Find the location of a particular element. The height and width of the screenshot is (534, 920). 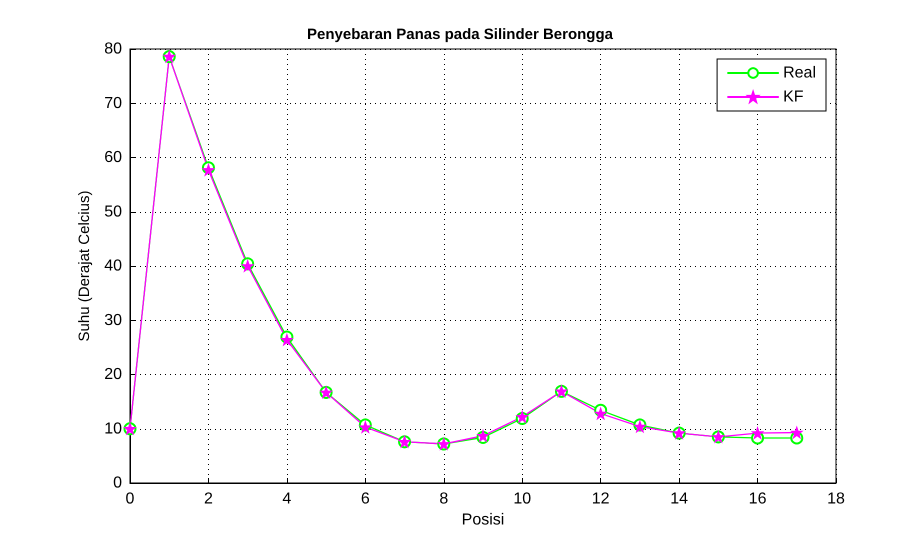

x-tick-label: 18 is located at coordinates (836, 499).